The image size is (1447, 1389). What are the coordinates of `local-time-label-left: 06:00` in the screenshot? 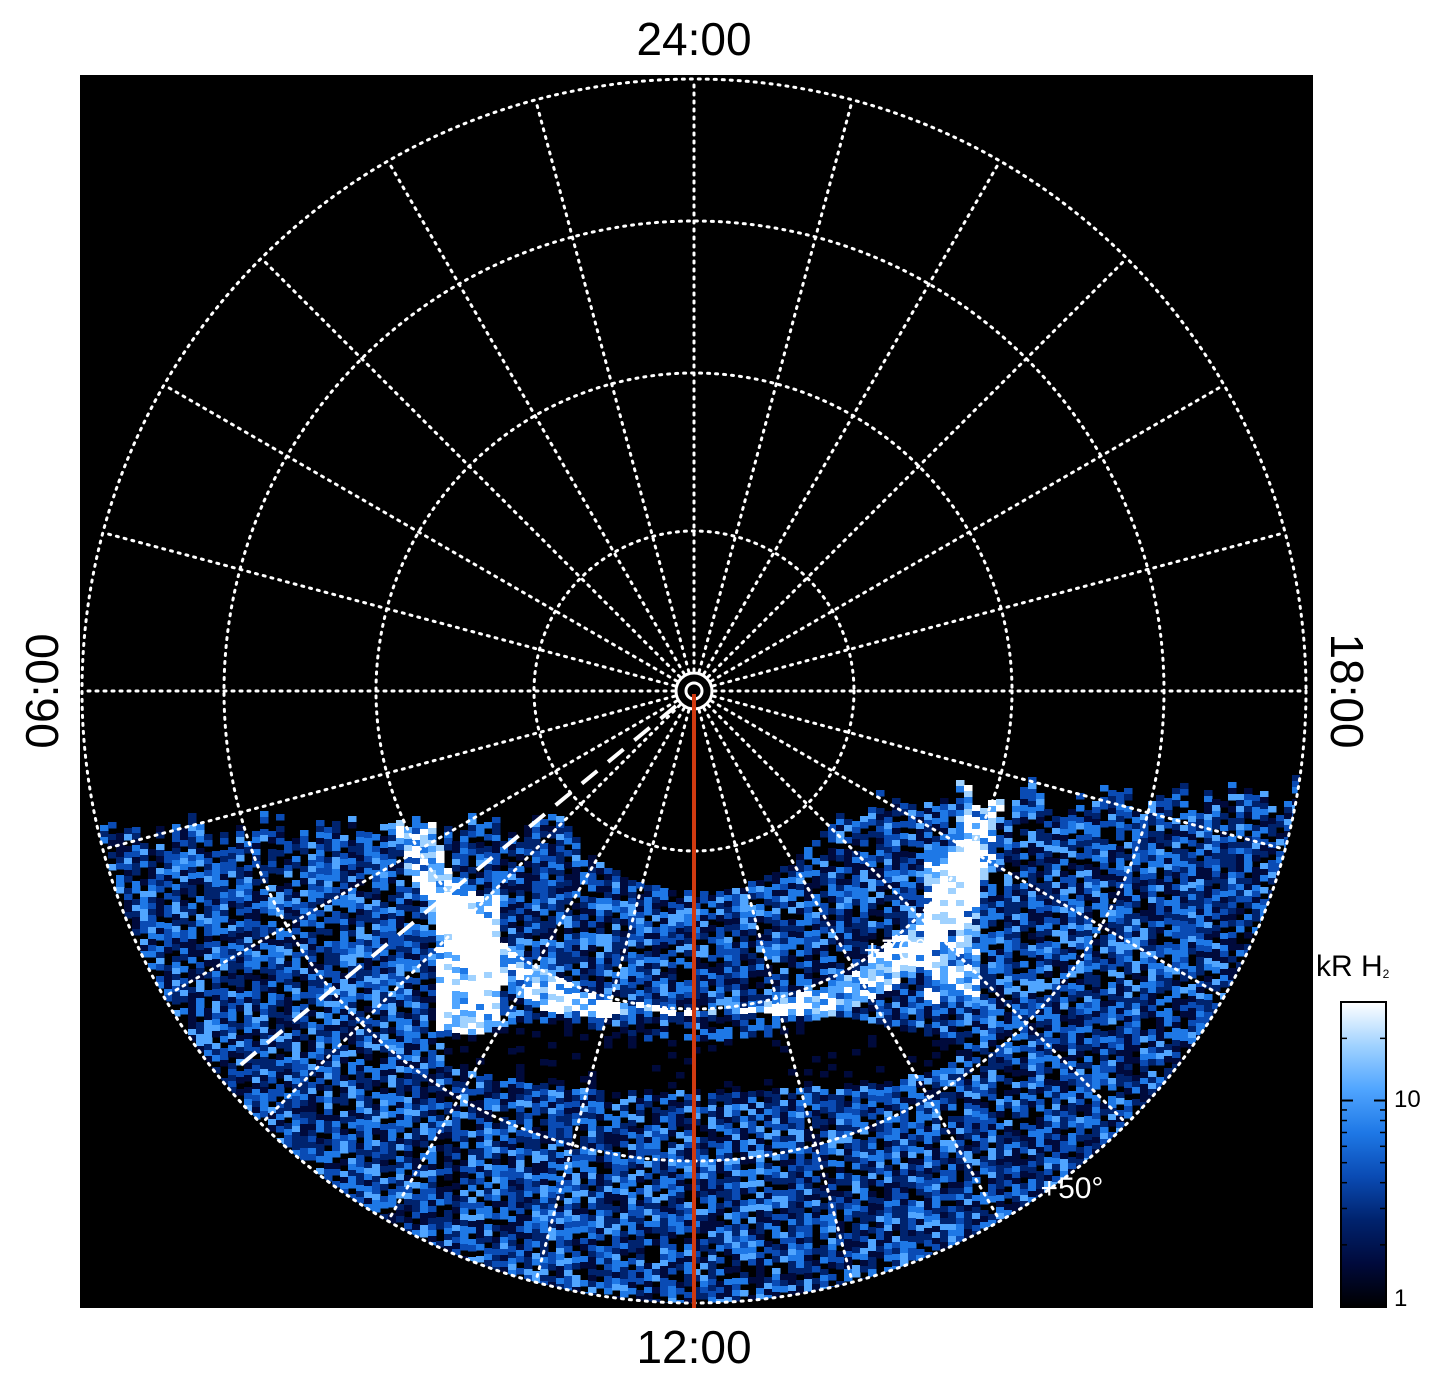 It's located at (42, 690).